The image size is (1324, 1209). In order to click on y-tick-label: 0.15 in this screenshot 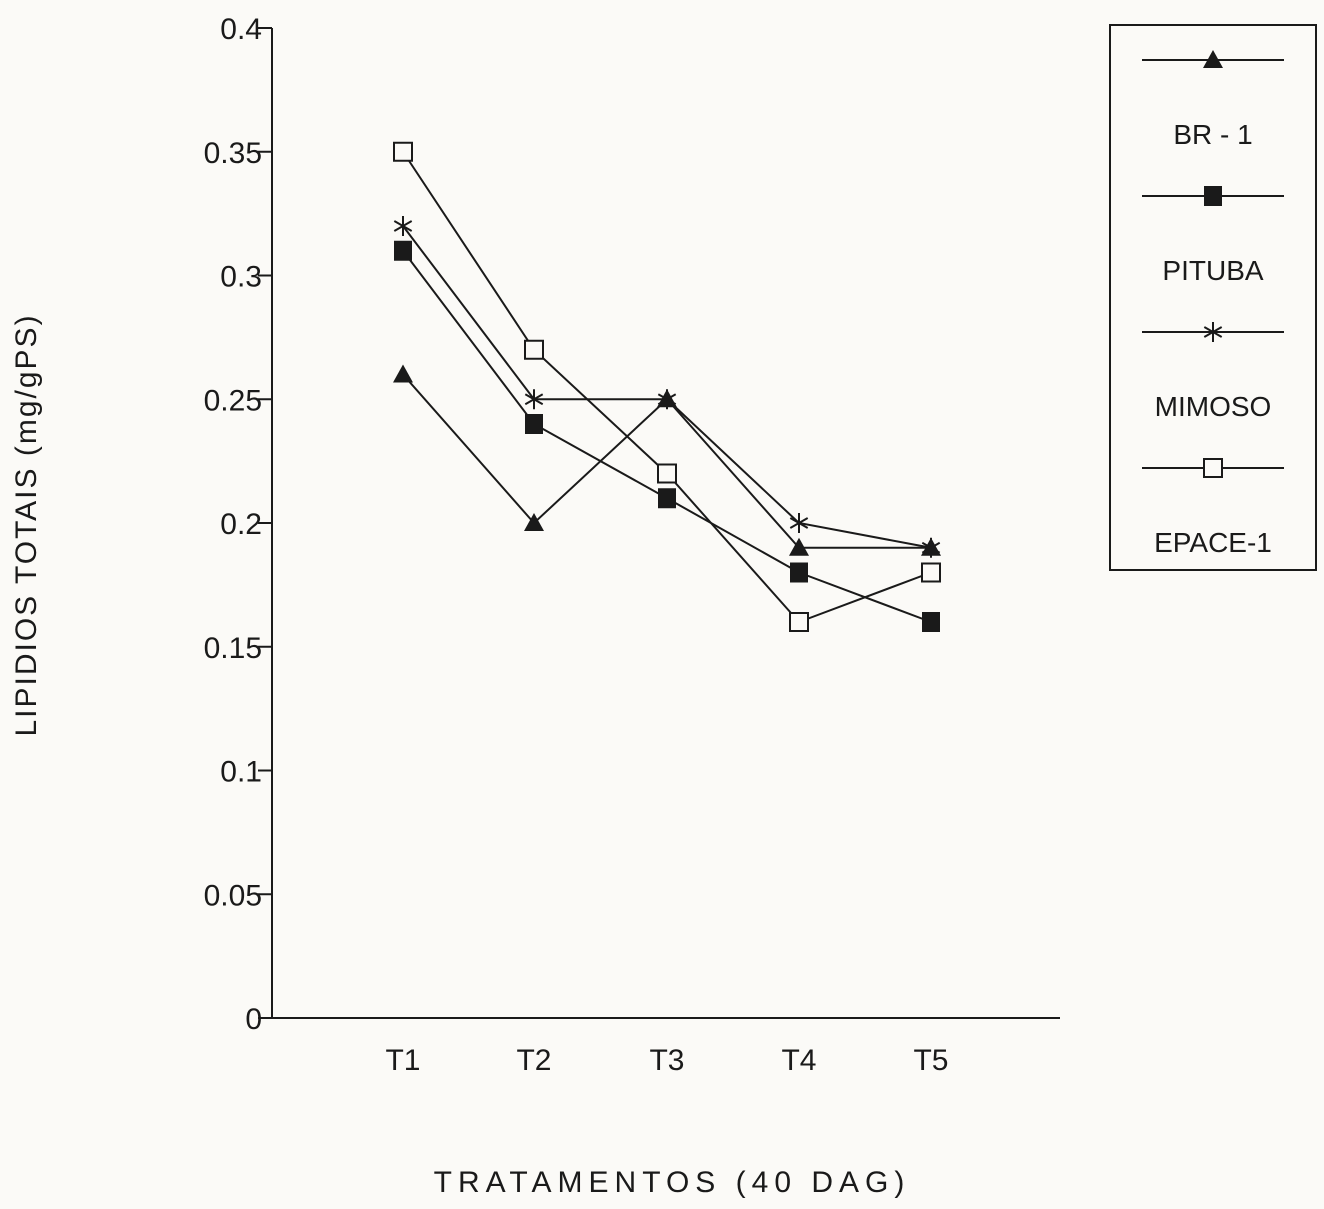, I will do `click(233, 648)`.